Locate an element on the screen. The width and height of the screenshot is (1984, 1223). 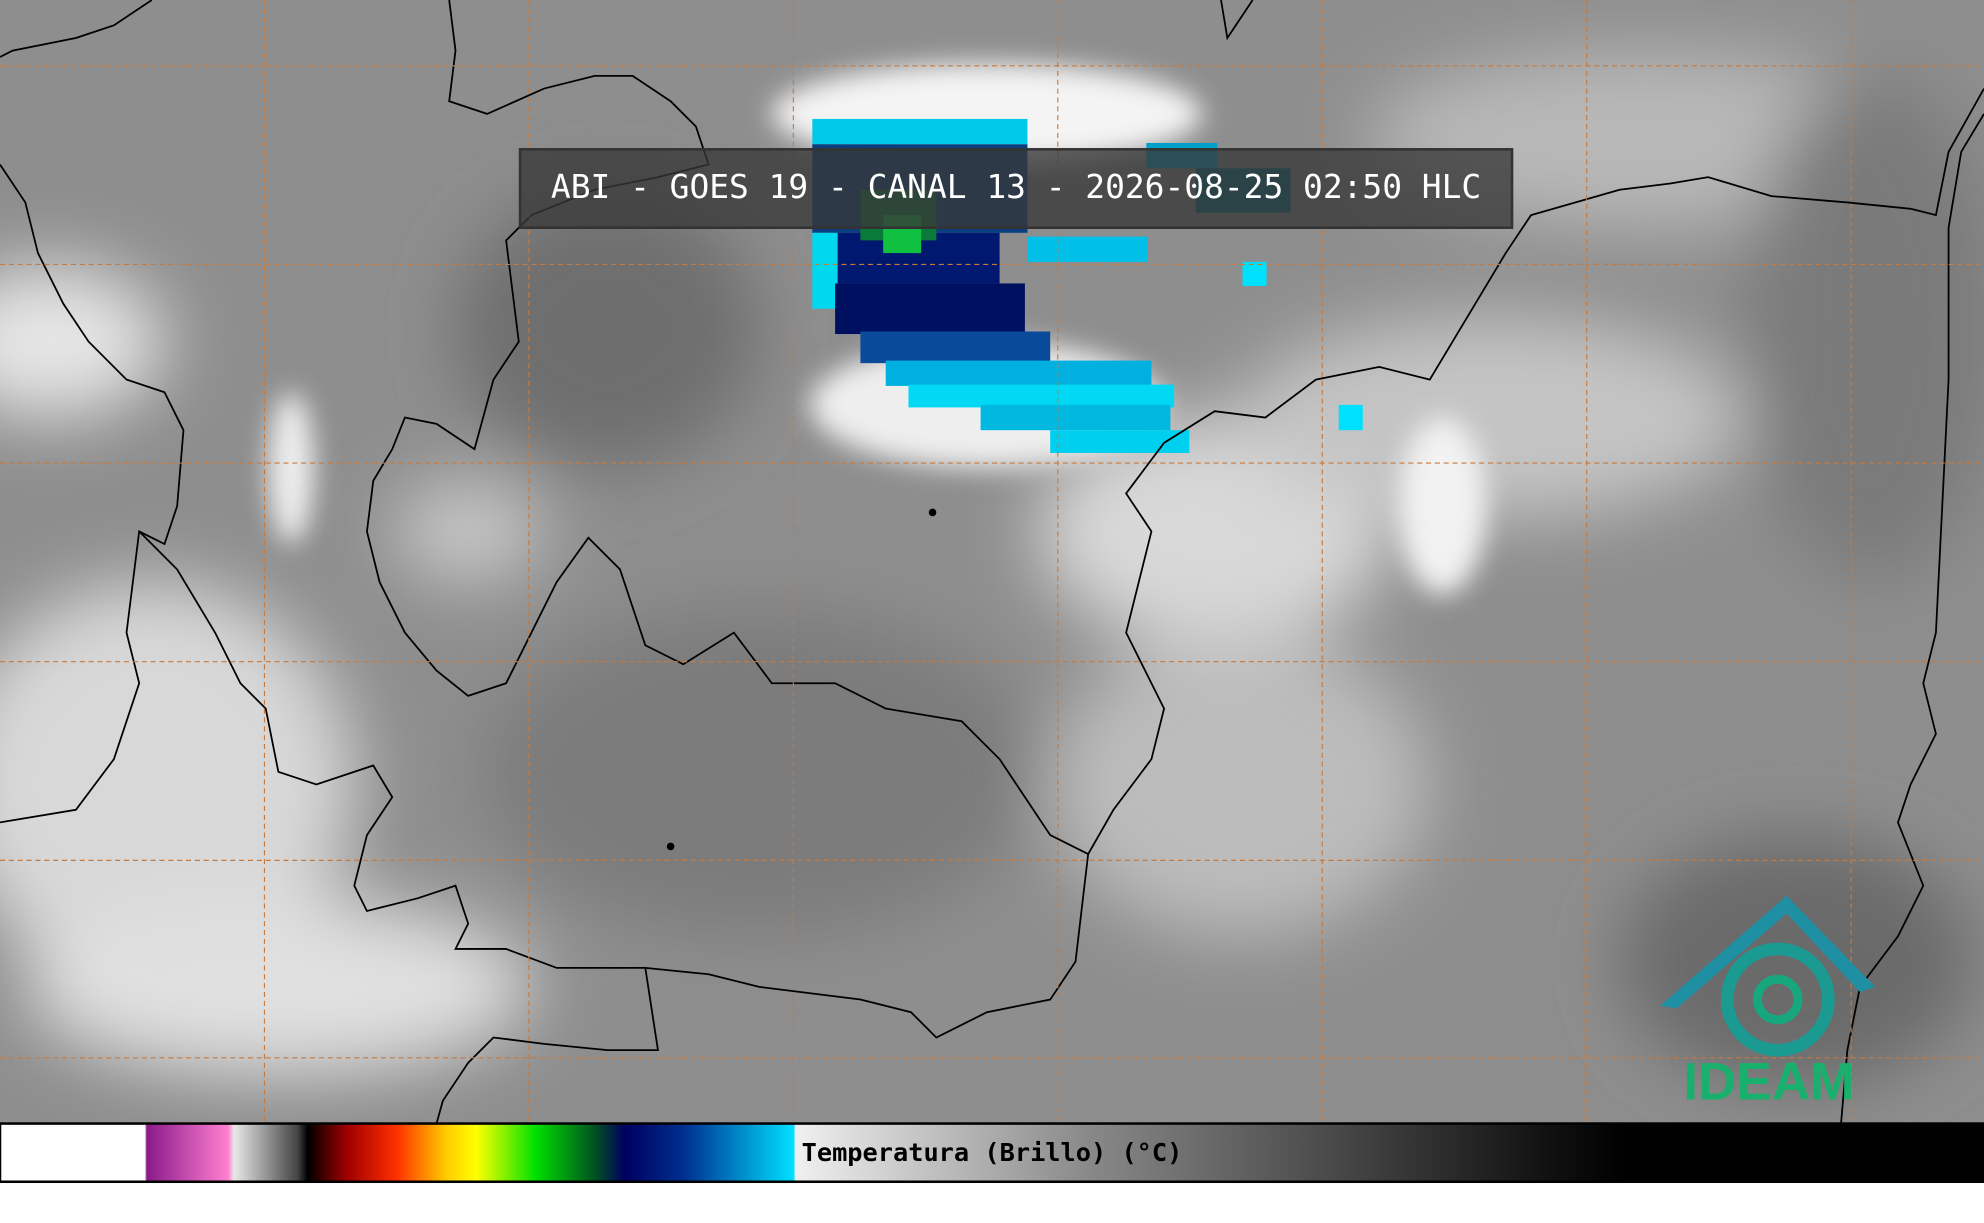
logo: IDEAM is located at coordinates (1768, 1003).